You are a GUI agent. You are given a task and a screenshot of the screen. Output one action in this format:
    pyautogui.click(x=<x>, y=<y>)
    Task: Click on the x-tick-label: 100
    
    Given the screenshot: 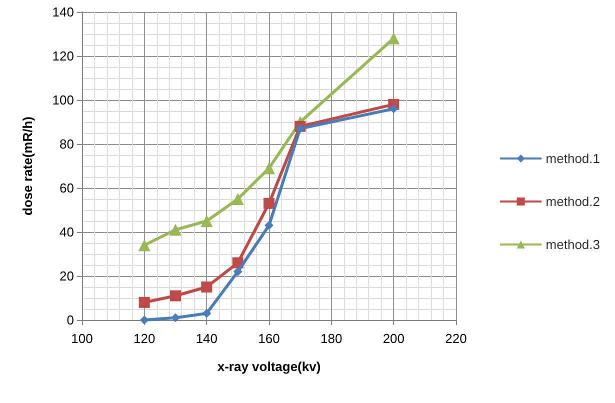 What is the action you would take?
    pyautogui.click(x=82, y=338)
    